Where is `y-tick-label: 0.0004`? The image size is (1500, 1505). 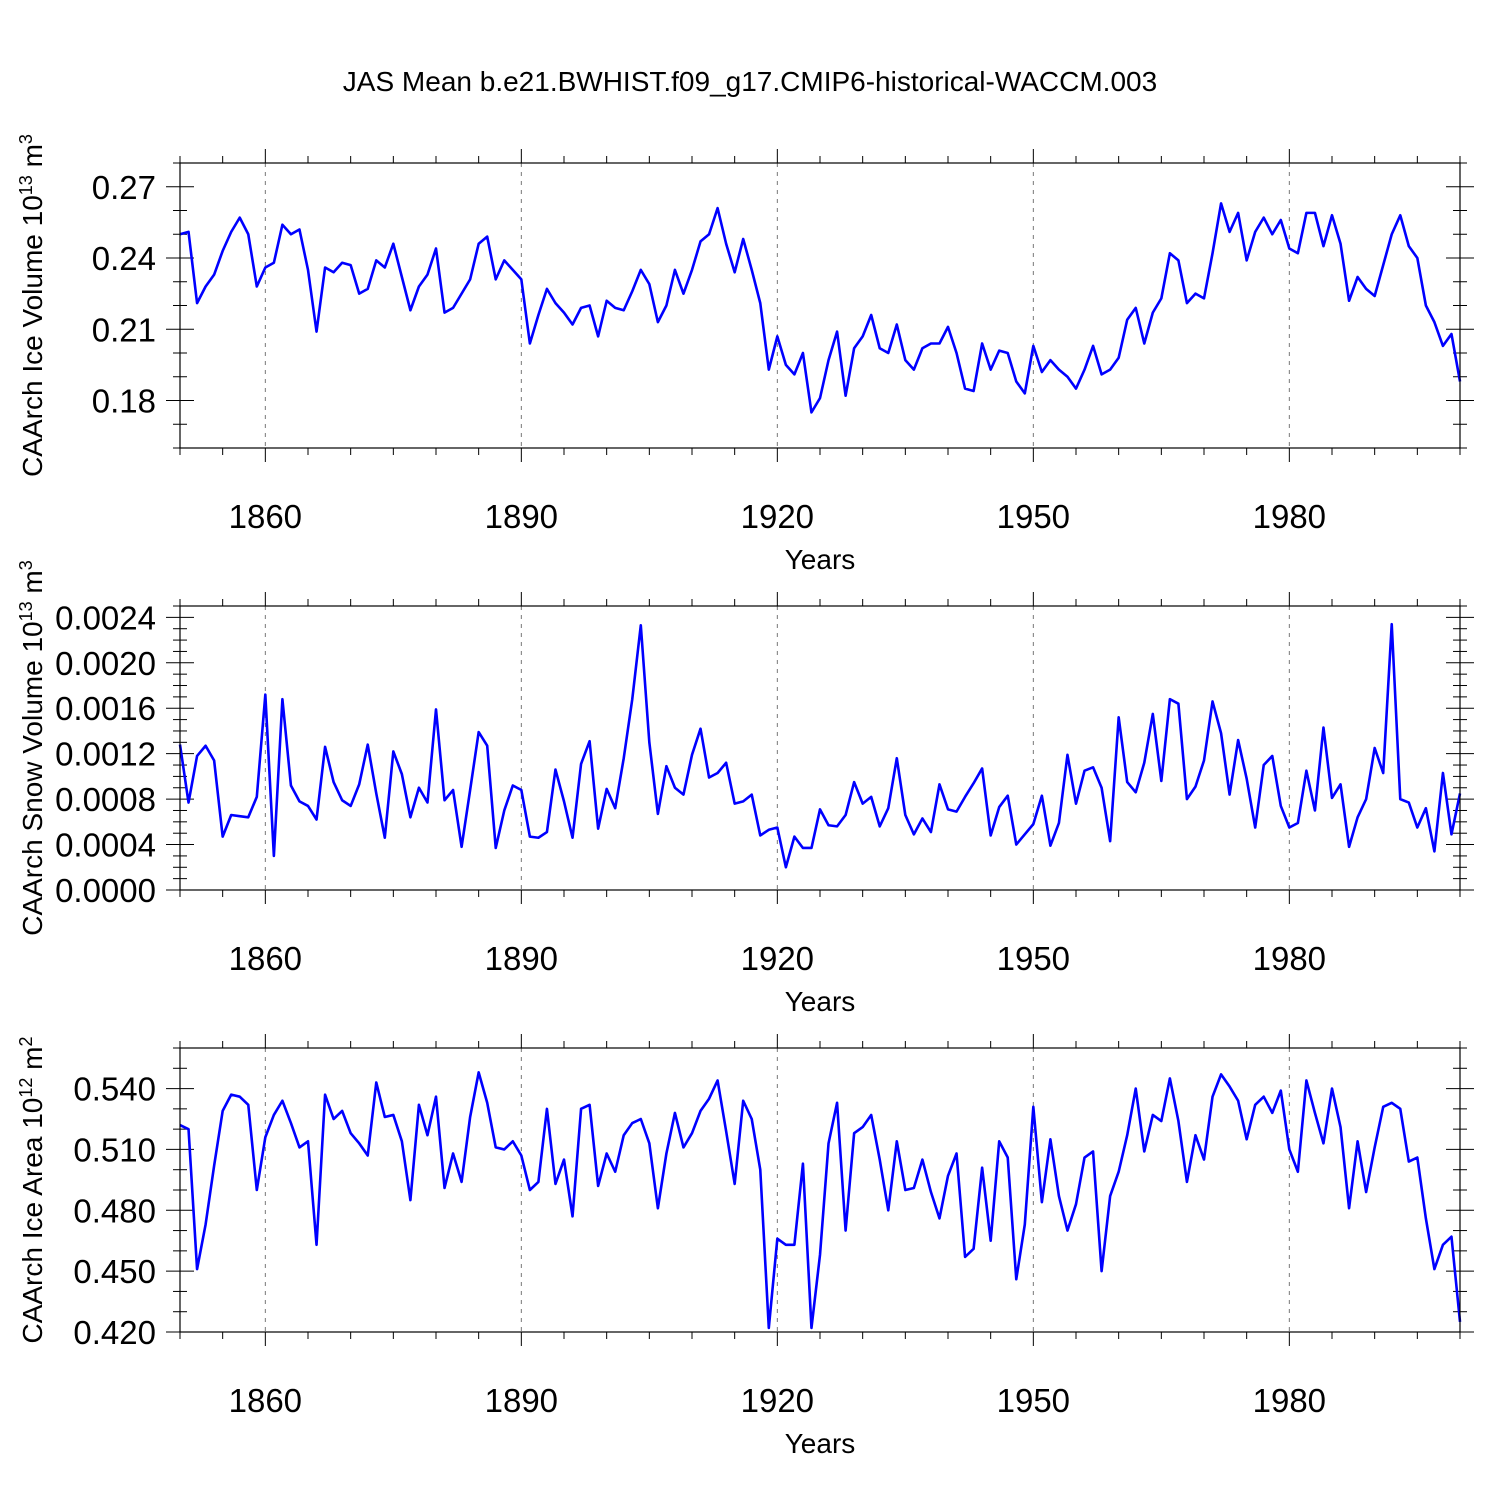 y-tick-label: 0.0004 is located at coordinates (105, 845).